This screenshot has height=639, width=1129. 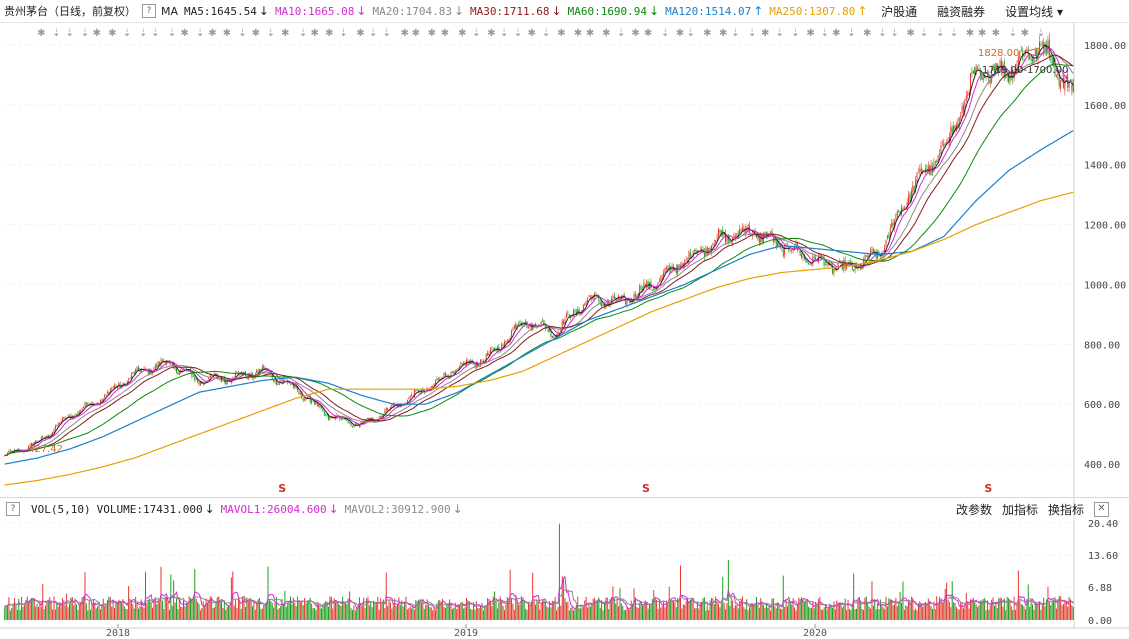 What do you see at coordinates (397, 509) in the screenshot?
I see `mavol2-value: MAVOL2:30912.900` at bounding box center [397, 509].